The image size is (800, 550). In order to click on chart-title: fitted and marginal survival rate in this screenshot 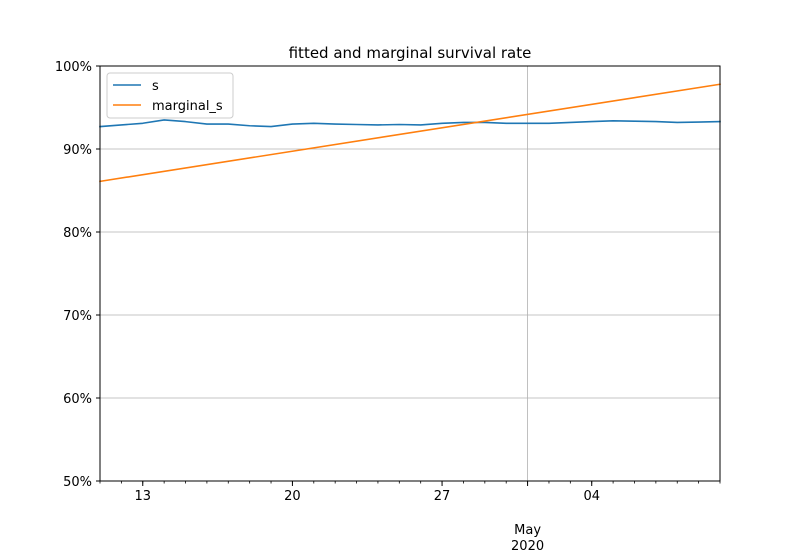, I will do `click(410, 53)`.